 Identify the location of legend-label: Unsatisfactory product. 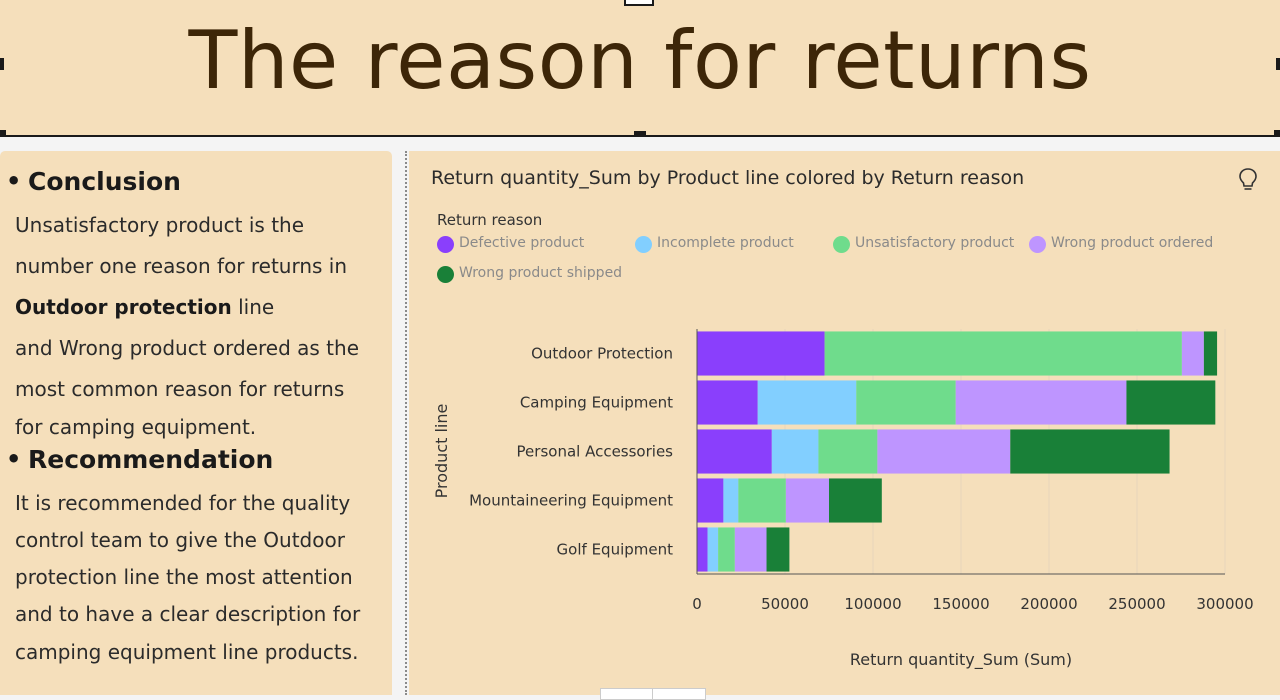
(935, 243).